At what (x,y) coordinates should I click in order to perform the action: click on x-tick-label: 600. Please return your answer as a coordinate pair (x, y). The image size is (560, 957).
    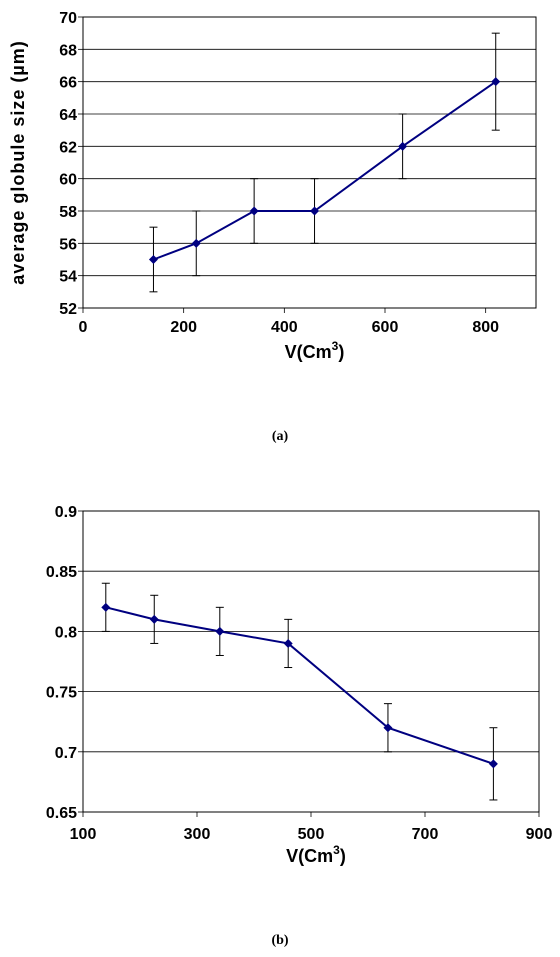
    Looking at the image, I should click on (385, 327).